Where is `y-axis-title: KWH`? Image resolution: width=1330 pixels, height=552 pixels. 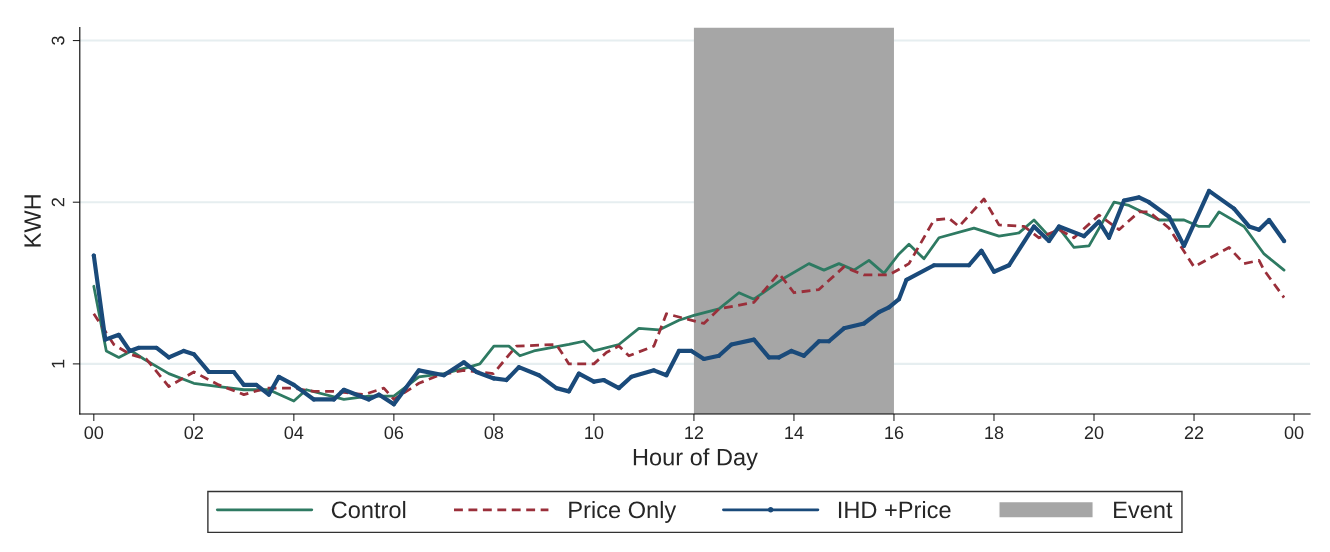
y-axis-title: KWH is located at coordinates (32, 221).